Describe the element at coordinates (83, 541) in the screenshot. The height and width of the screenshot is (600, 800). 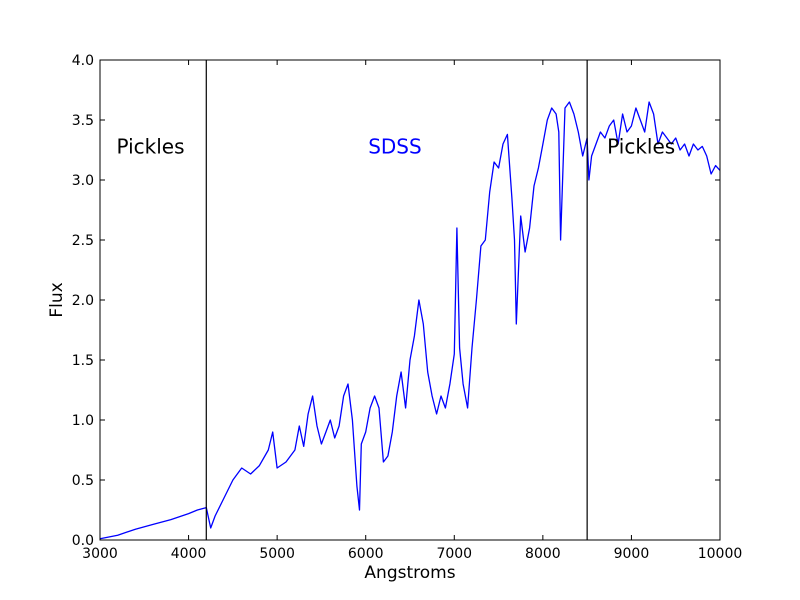
I see `y-tick-label: 0.0` at that location.